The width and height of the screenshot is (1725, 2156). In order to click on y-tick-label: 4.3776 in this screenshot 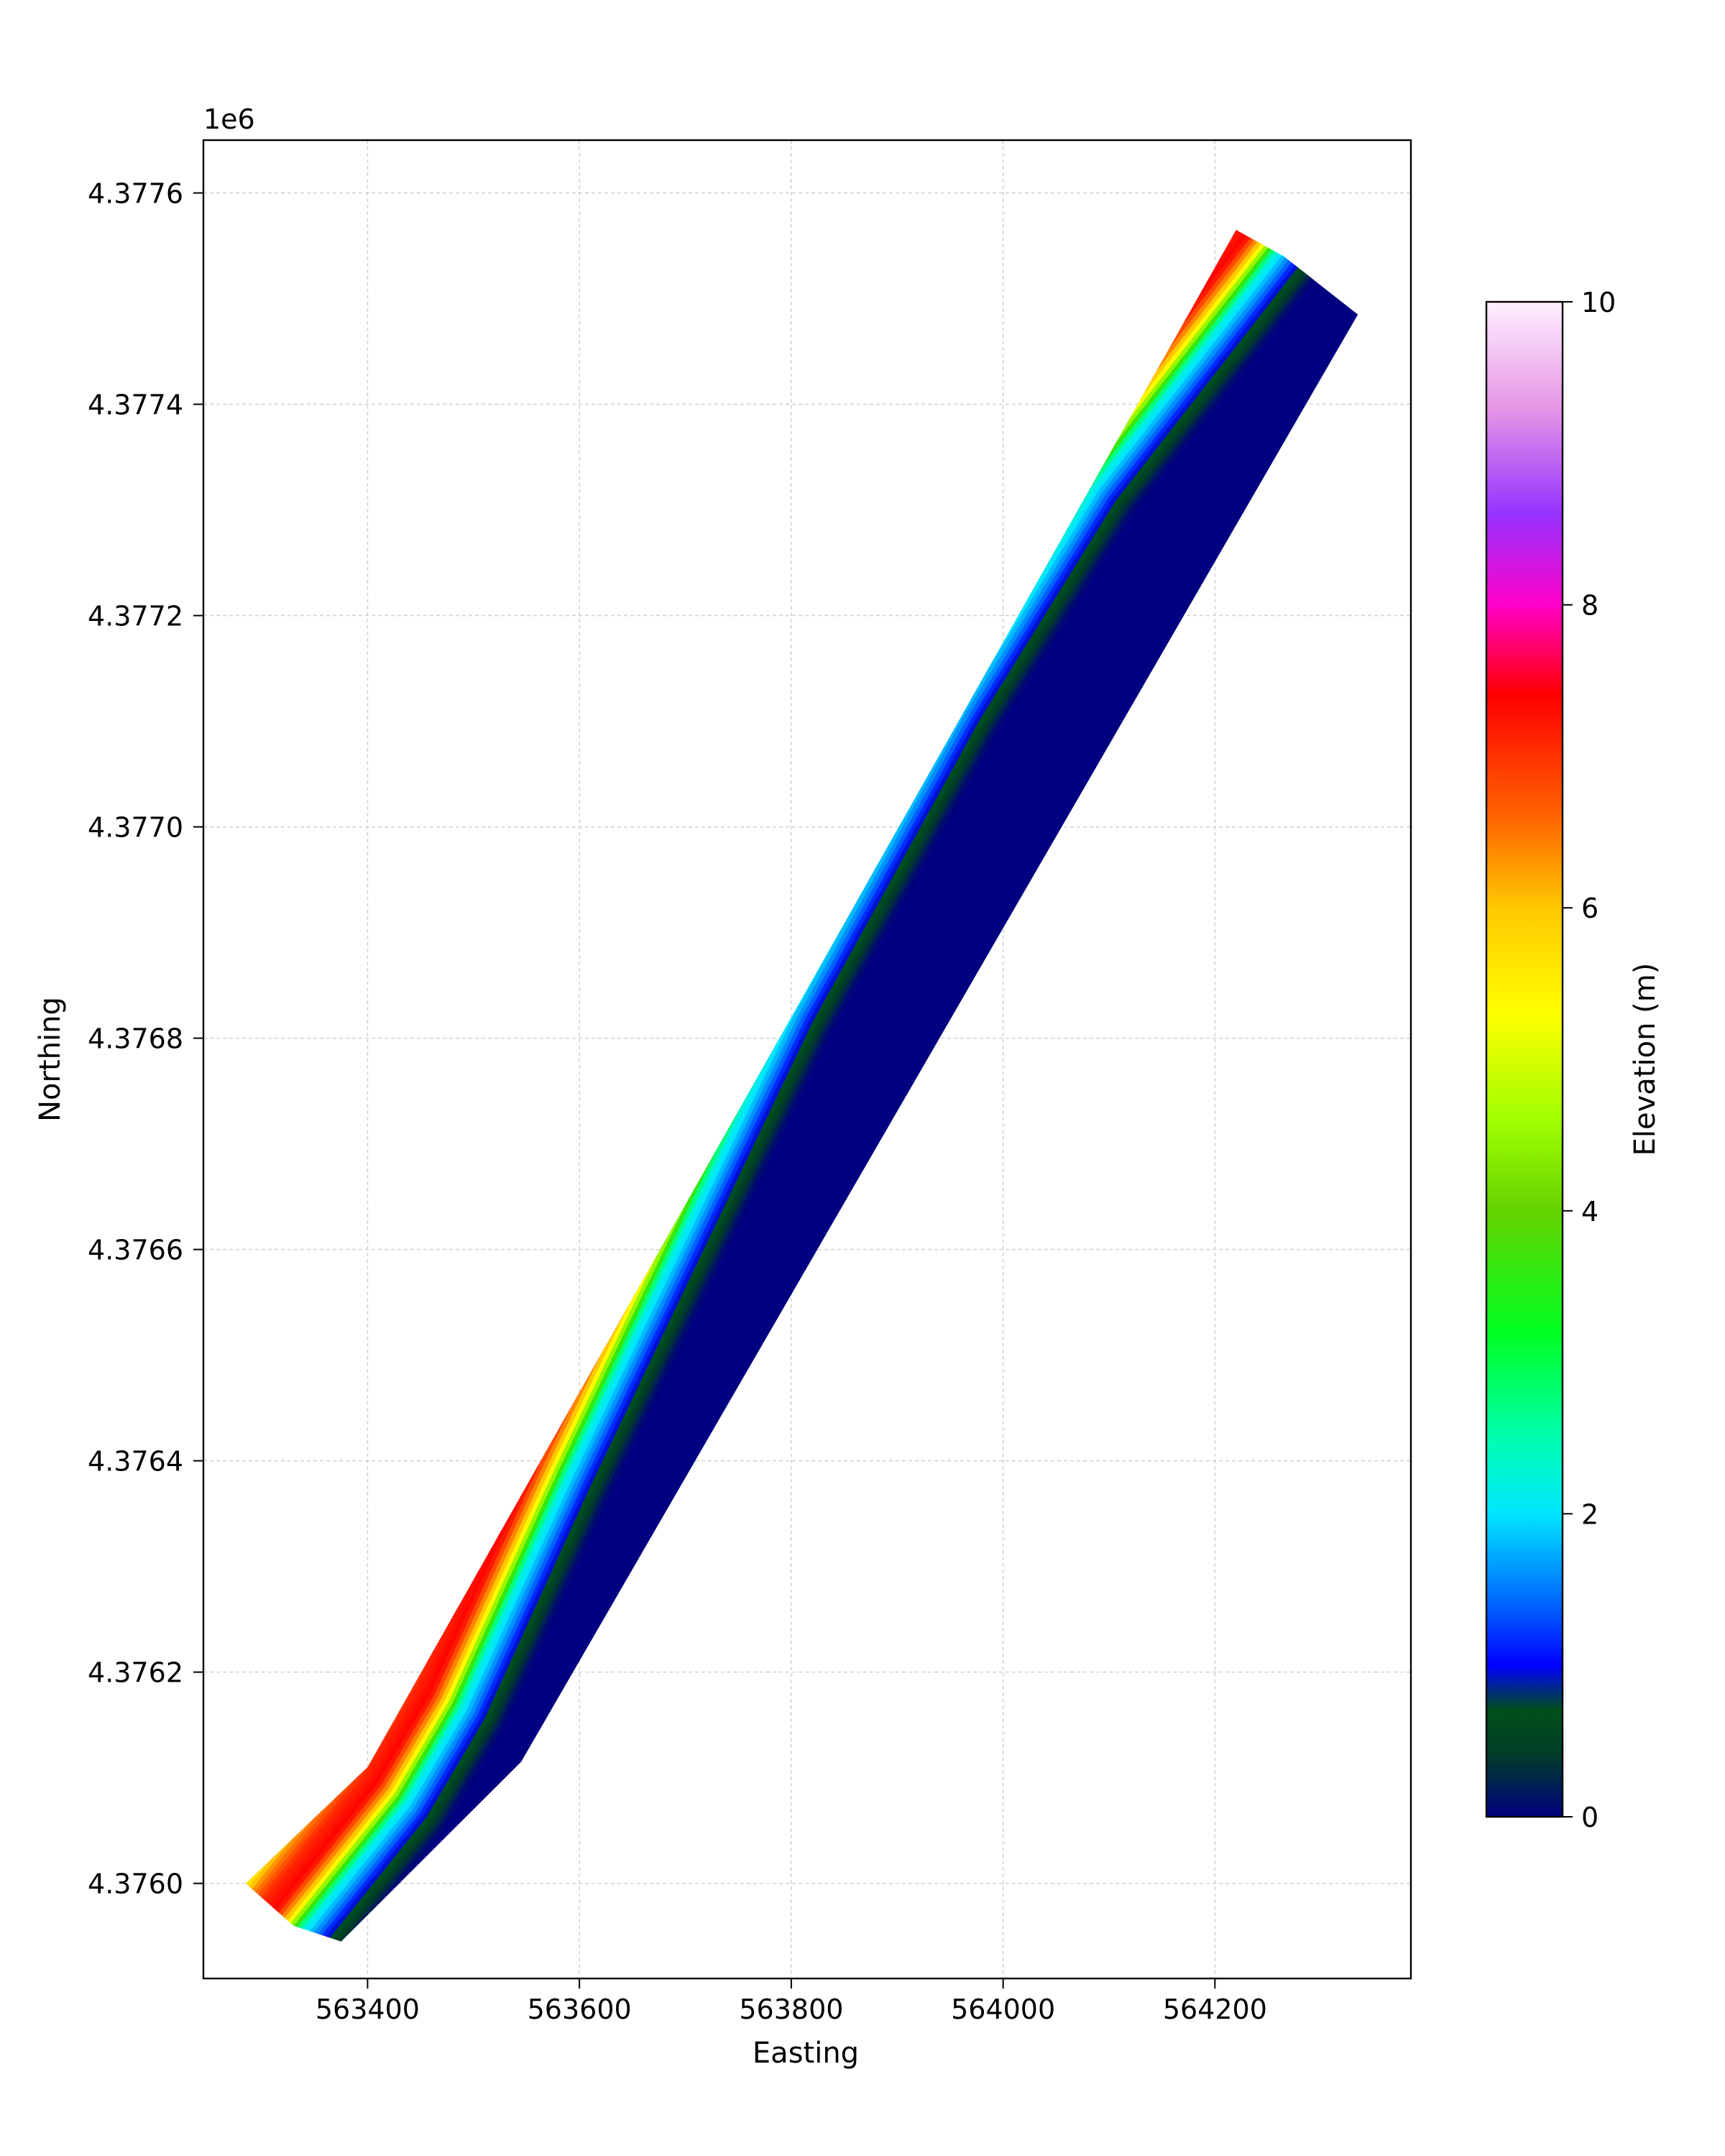, I will do `click(135, 194)`.